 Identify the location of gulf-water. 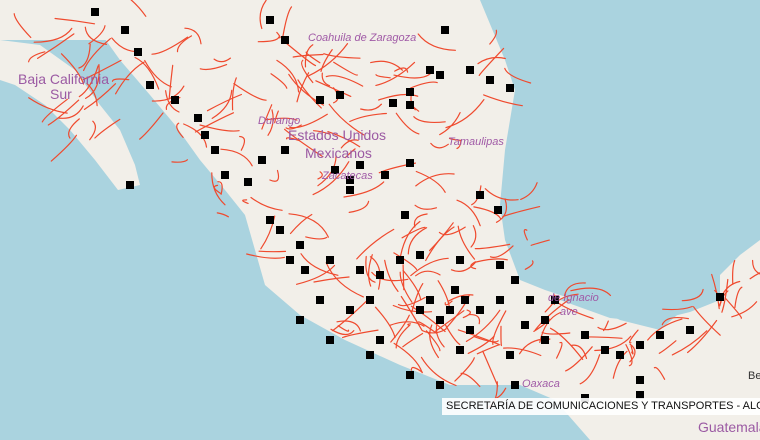
(640, 288).